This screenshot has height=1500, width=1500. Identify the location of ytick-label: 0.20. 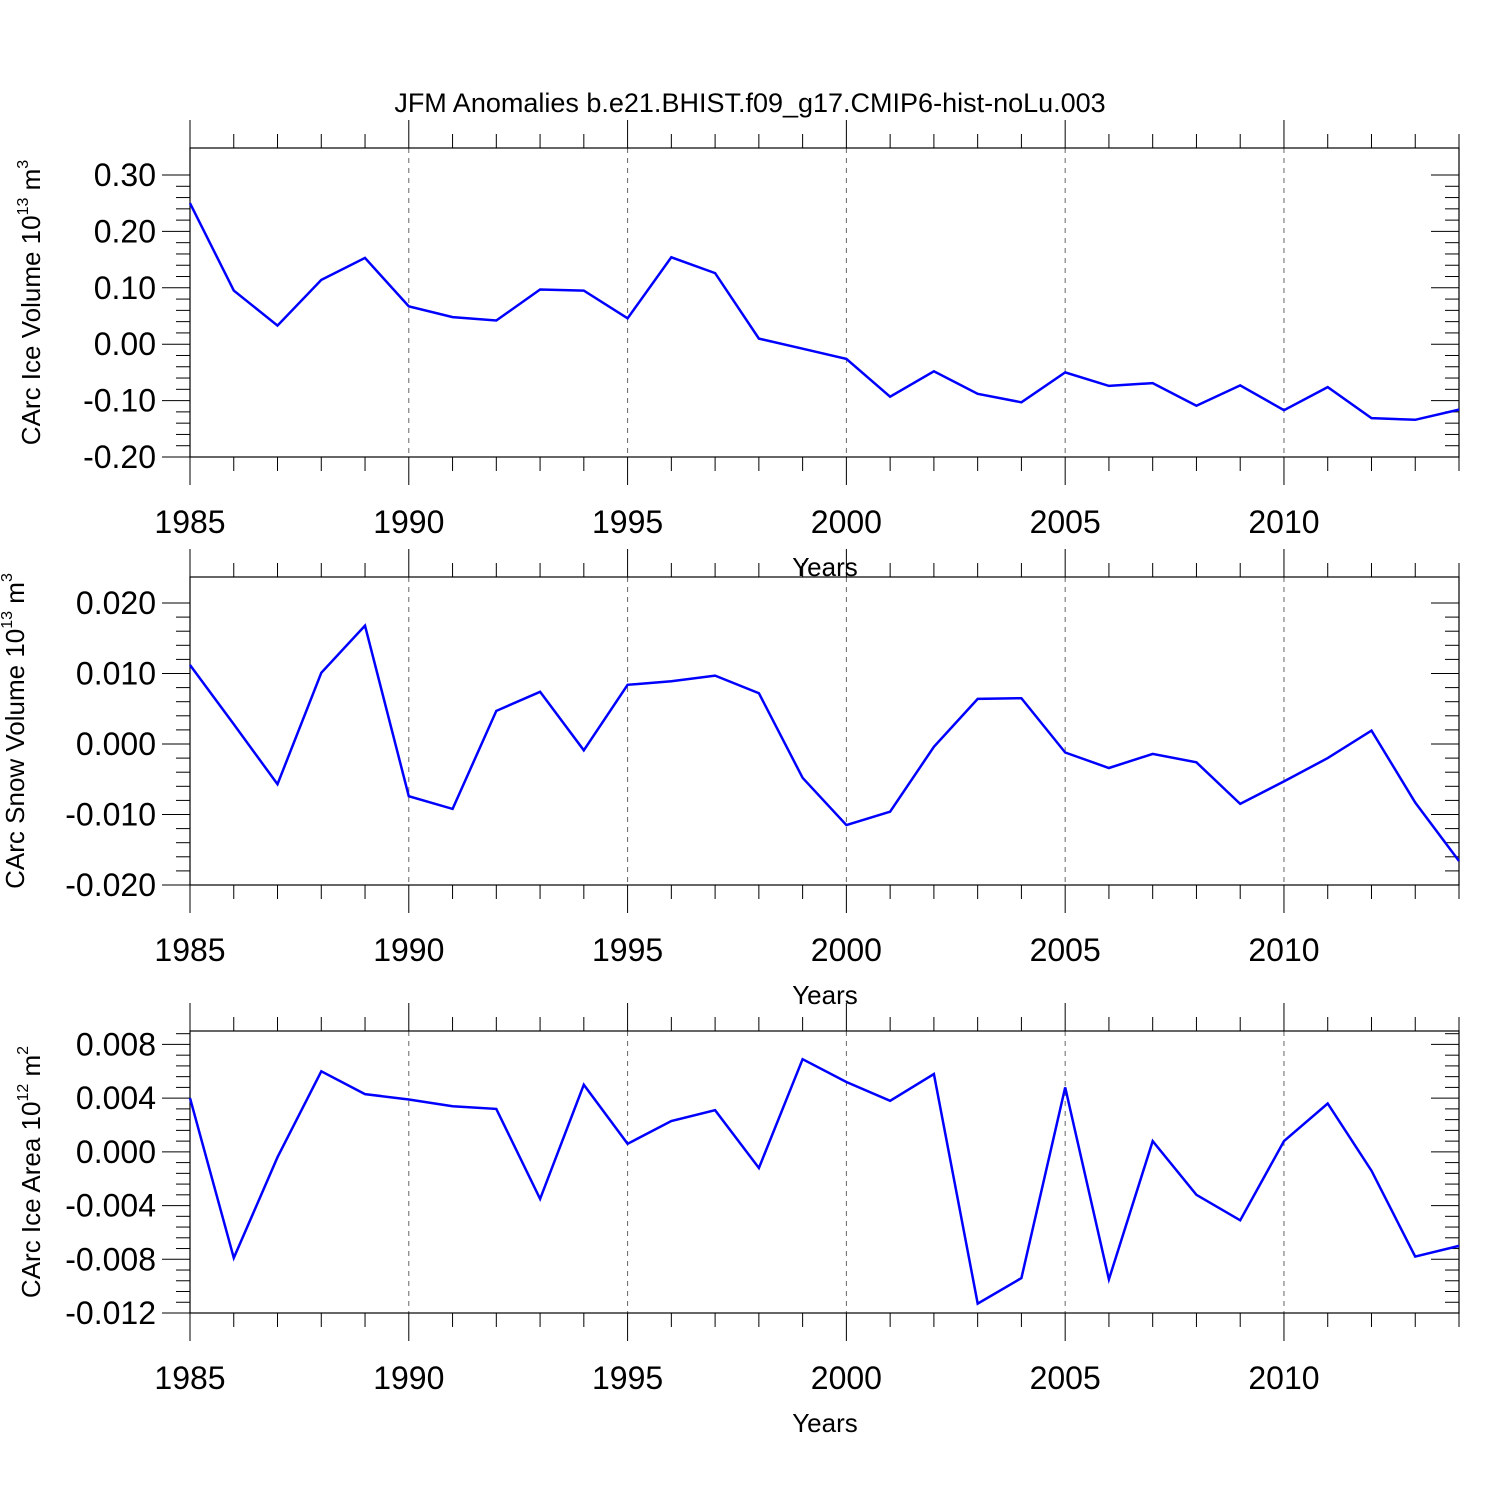
(125, 231).